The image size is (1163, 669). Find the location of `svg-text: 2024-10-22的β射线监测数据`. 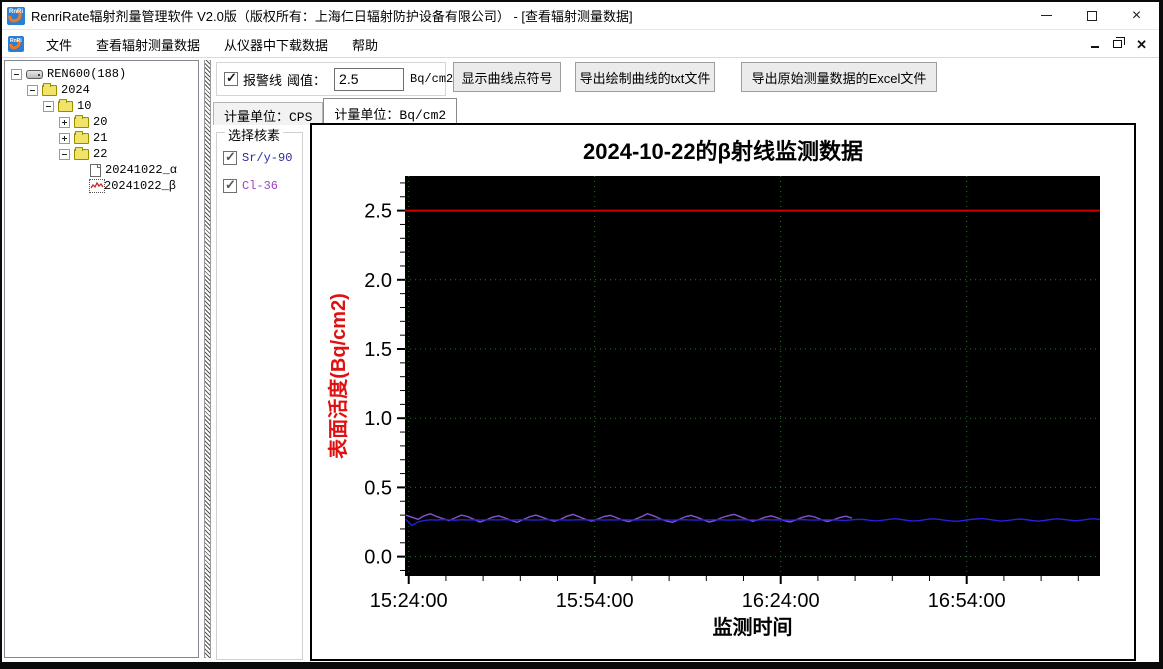

svg-text: 2024-10-22的β射线监测数据 is located at coordinates (723, 151).